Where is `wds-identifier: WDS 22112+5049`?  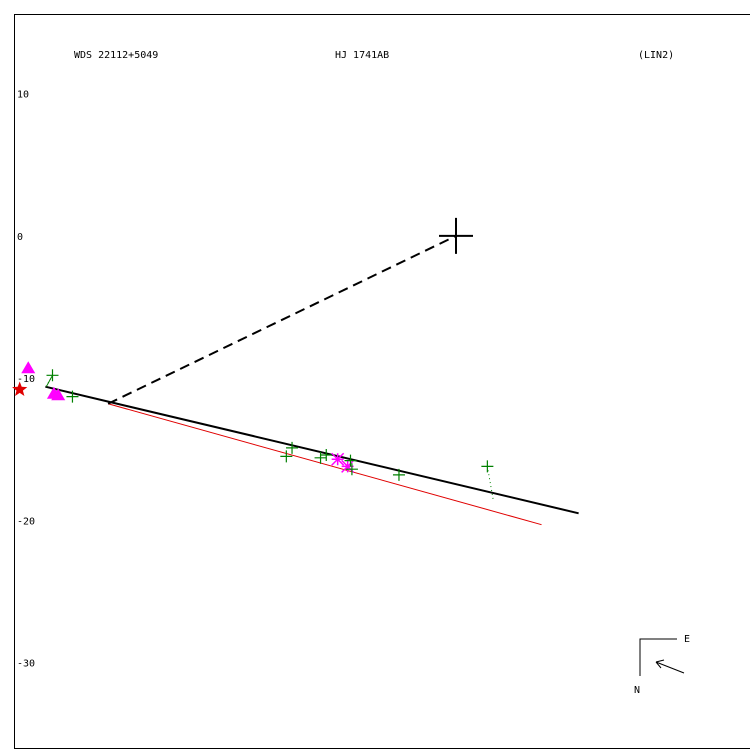
wds-identifier: WDS 22112+5049 is located at coordinates (116, 55).